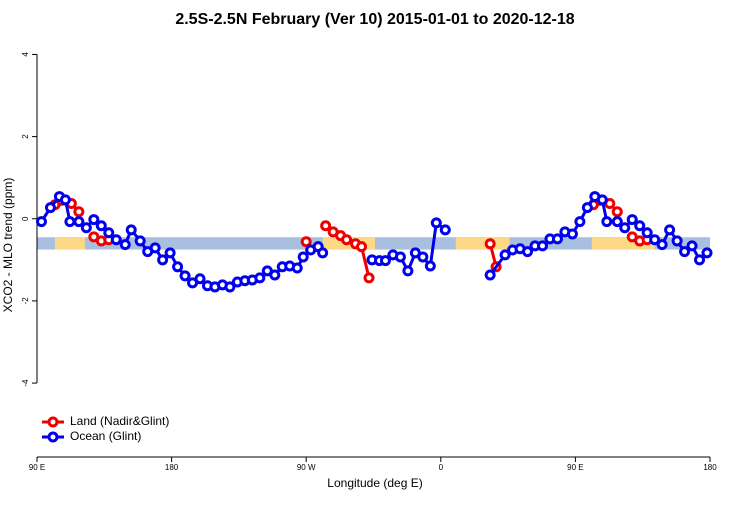 The width and height of the screenshot is (750, 505). Describe the element at coordinates (441, 467) in the screenshot. I see `x-tick-label: 0` at that location.